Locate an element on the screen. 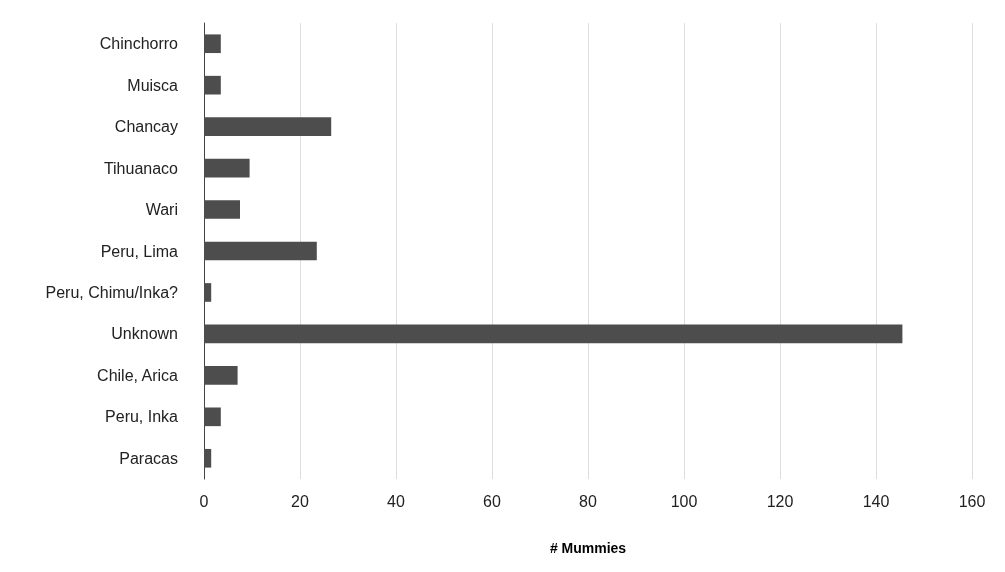 The height and width of the screenshot is (572, 1005). y-tick-label: Chancay is located at coordinates (146, 127).